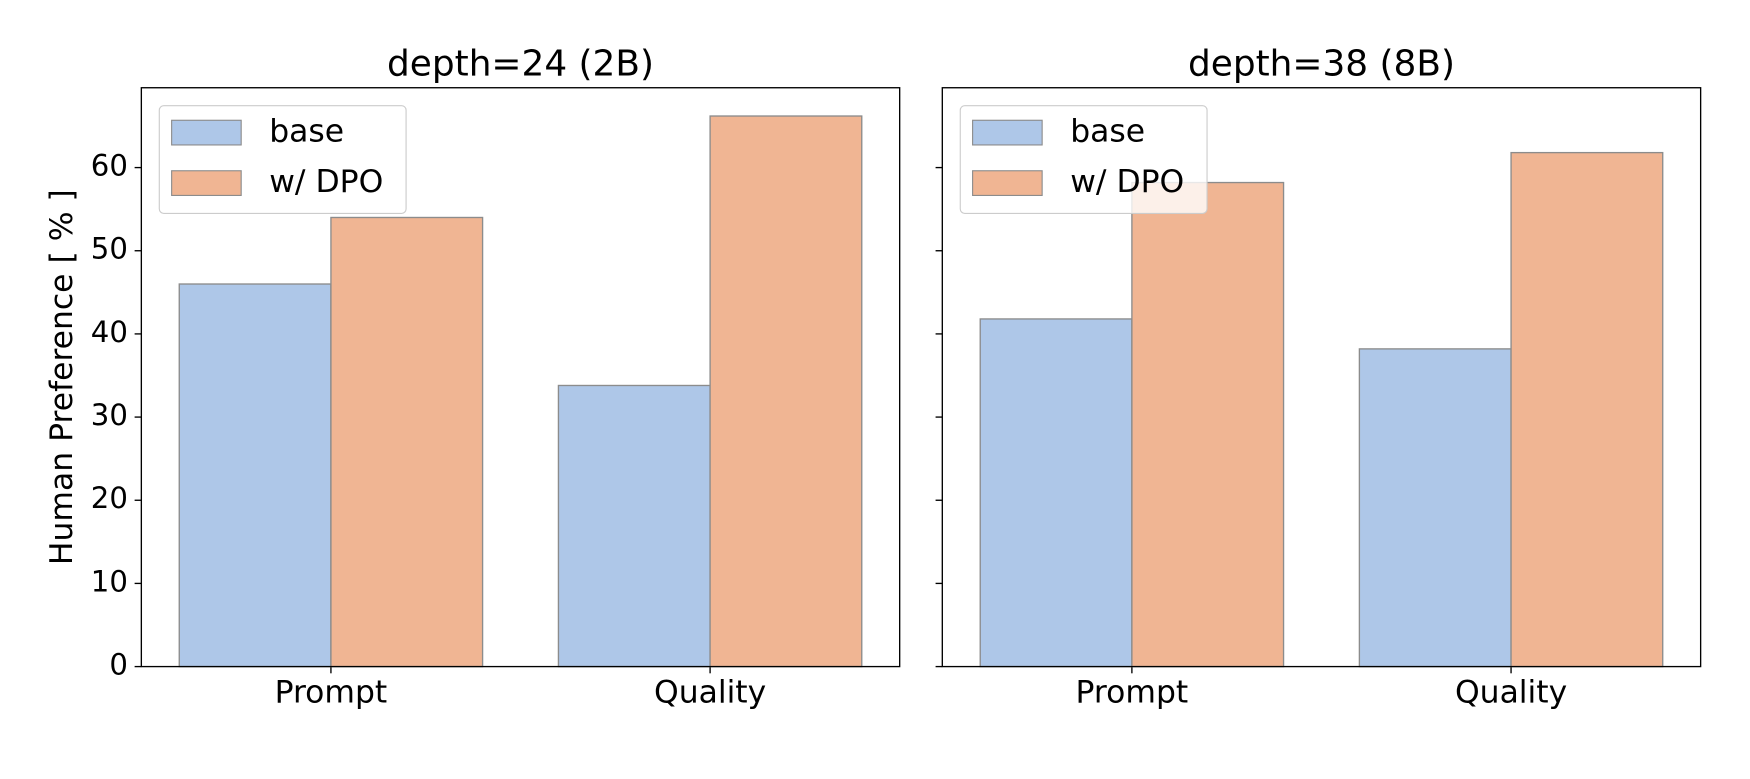 The width and height of the screenshot is (1750, 779). Describe the element at coordinates (109, 249) in the screenshot. I see `y-tick-label: 50` at that location.